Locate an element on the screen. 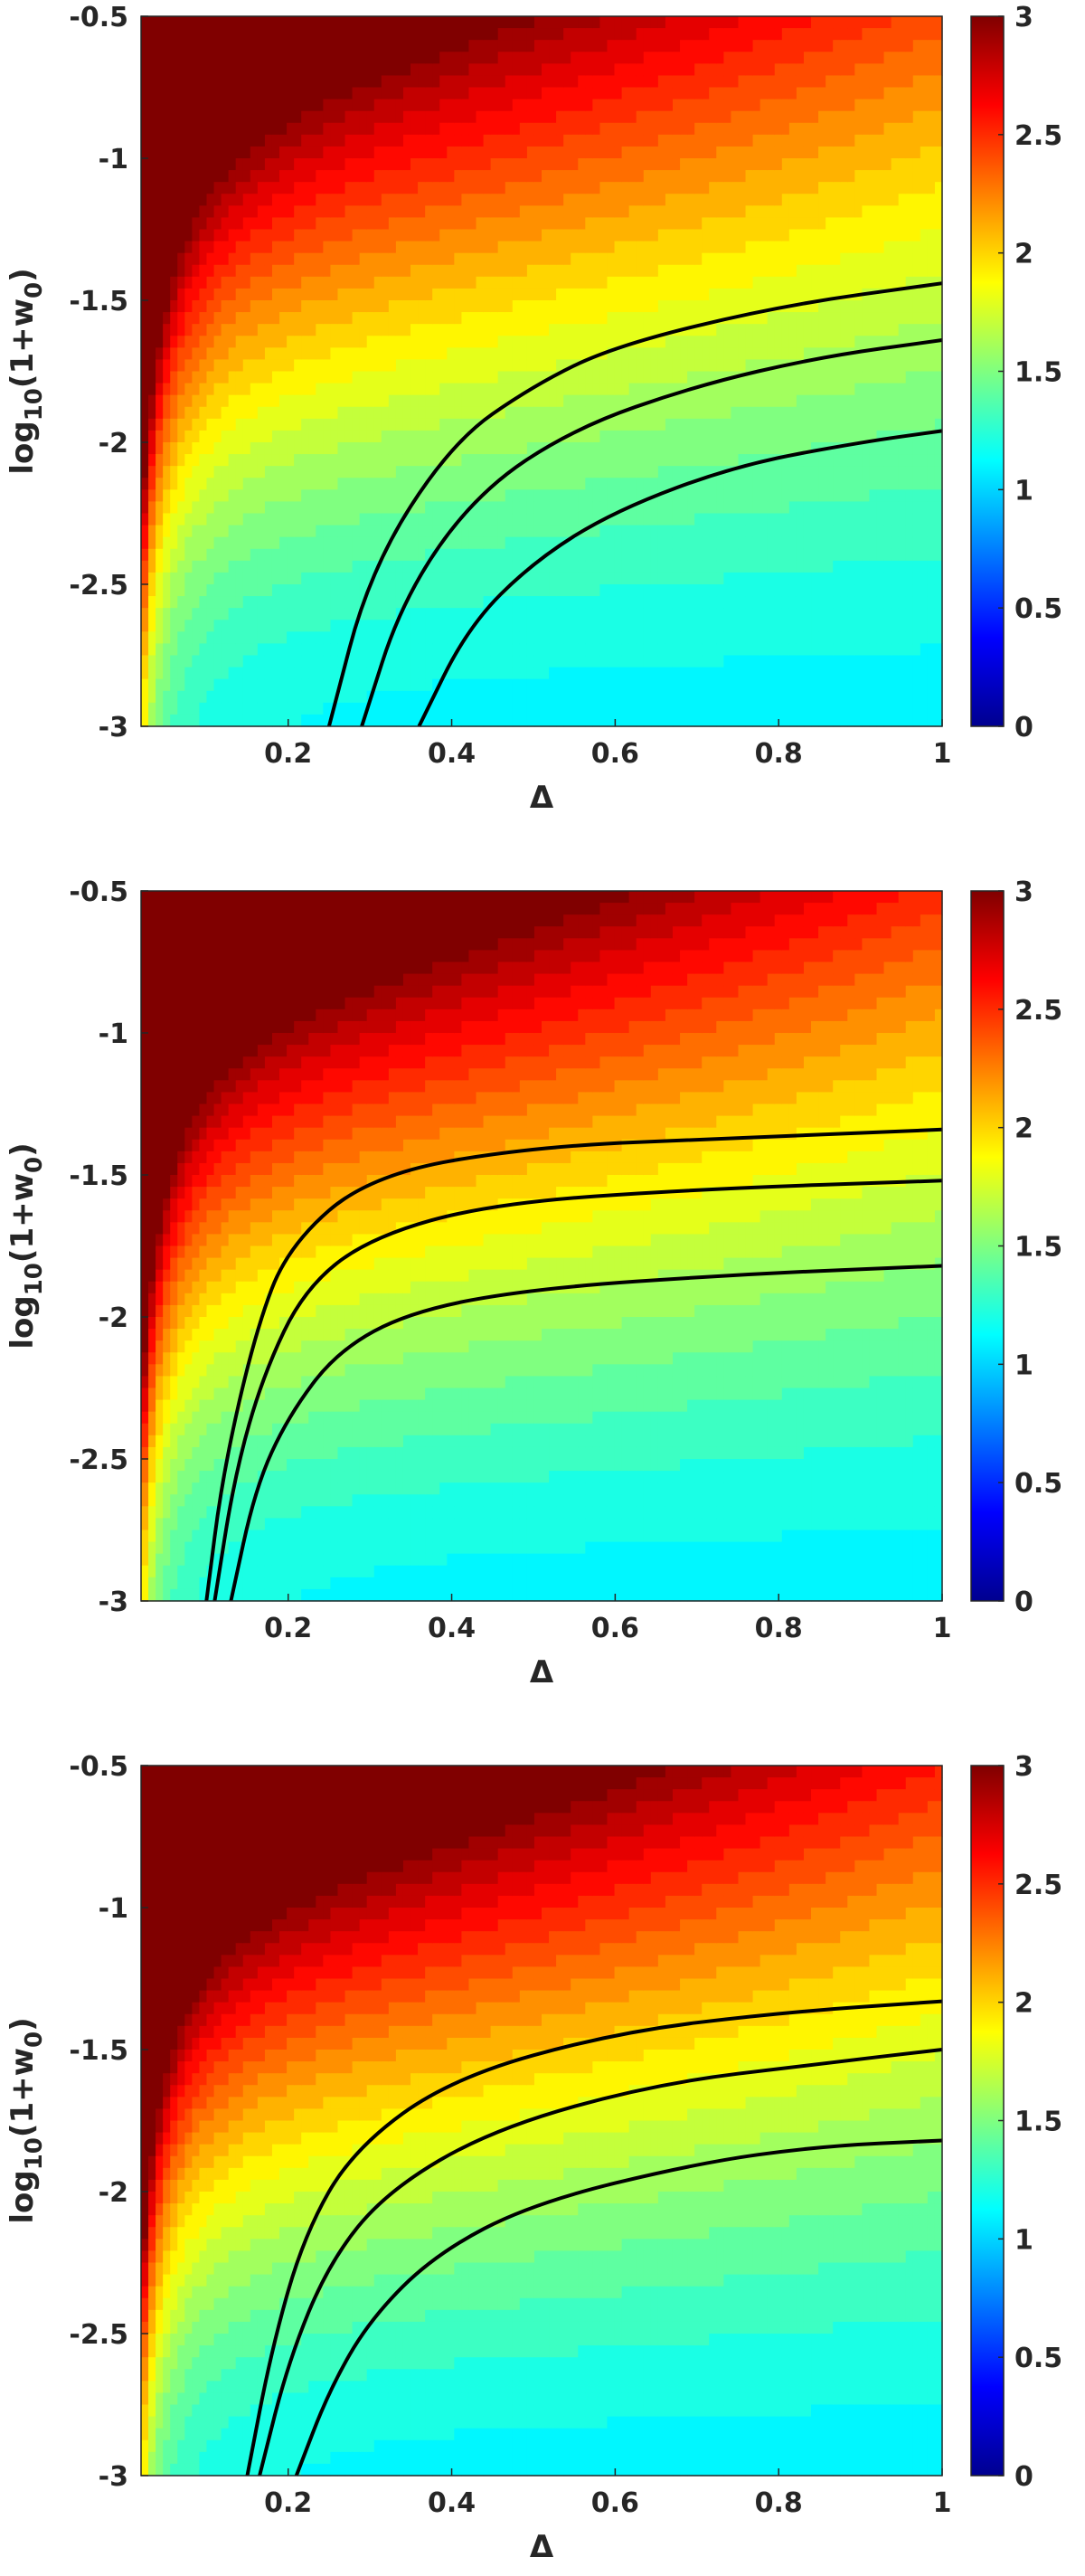 This screenshot has width=1085, height=2576. colorbar-1: 0 0.5 1 1.5 2 2.5 3 is located at coordinates (1016, 372).